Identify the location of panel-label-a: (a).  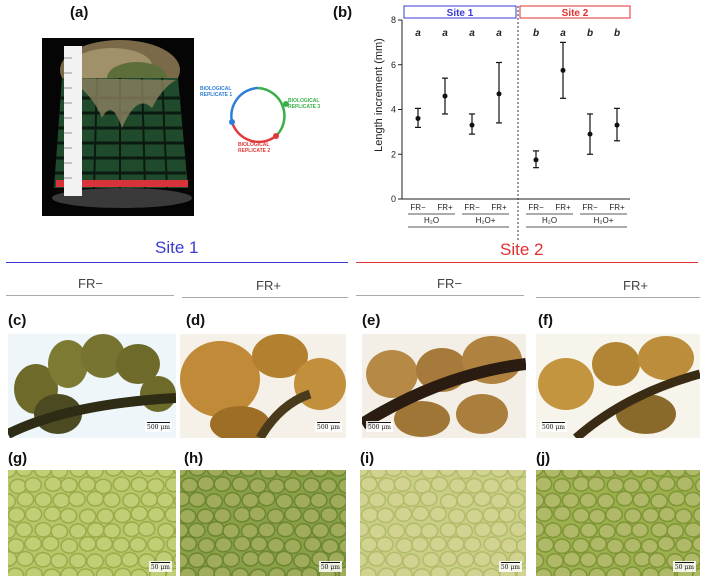
(79, 12).